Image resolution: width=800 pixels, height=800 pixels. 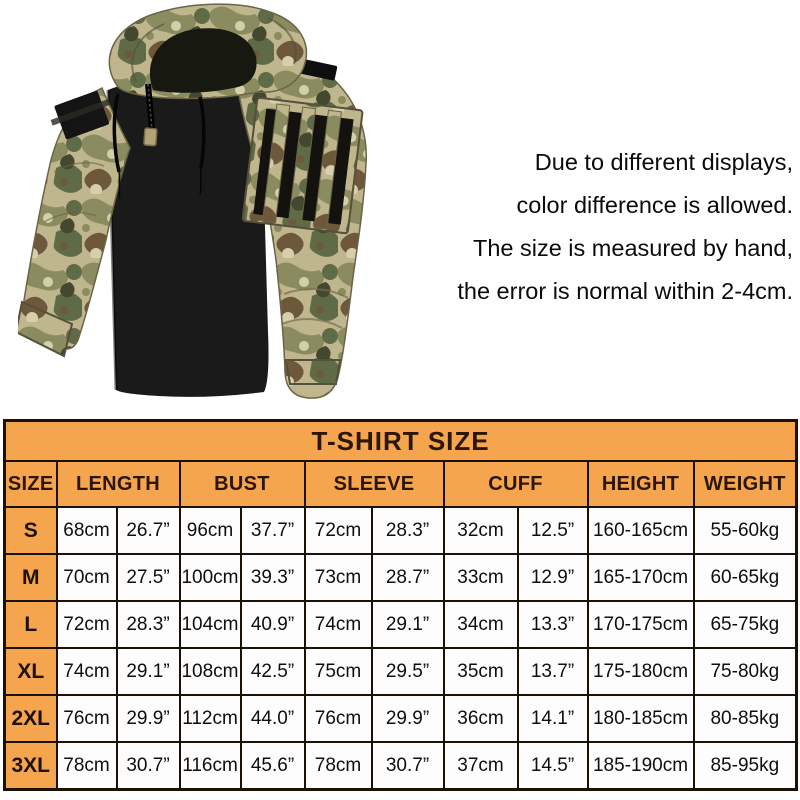 I want to click on table-cell: 73cm, so click(x=338, y=577).